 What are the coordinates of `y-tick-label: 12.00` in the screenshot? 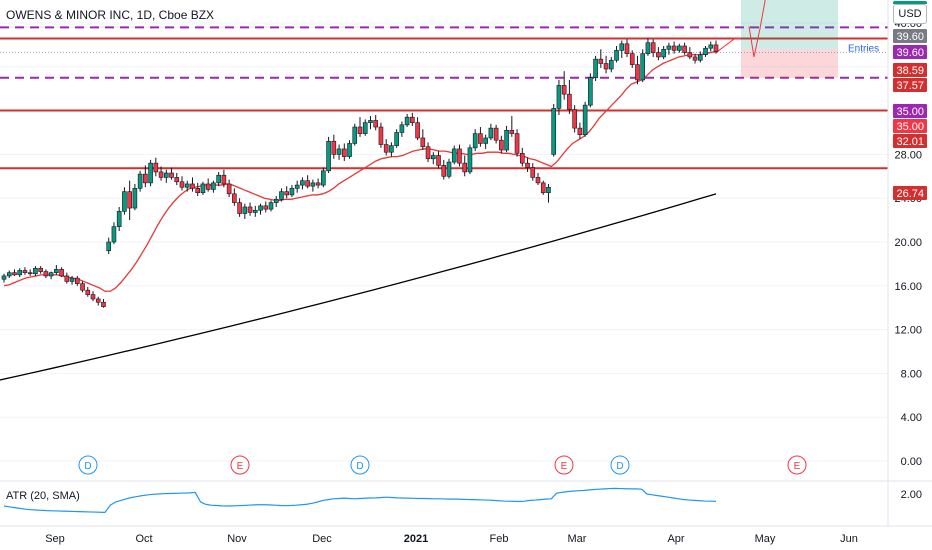 It's located at (908, 331).